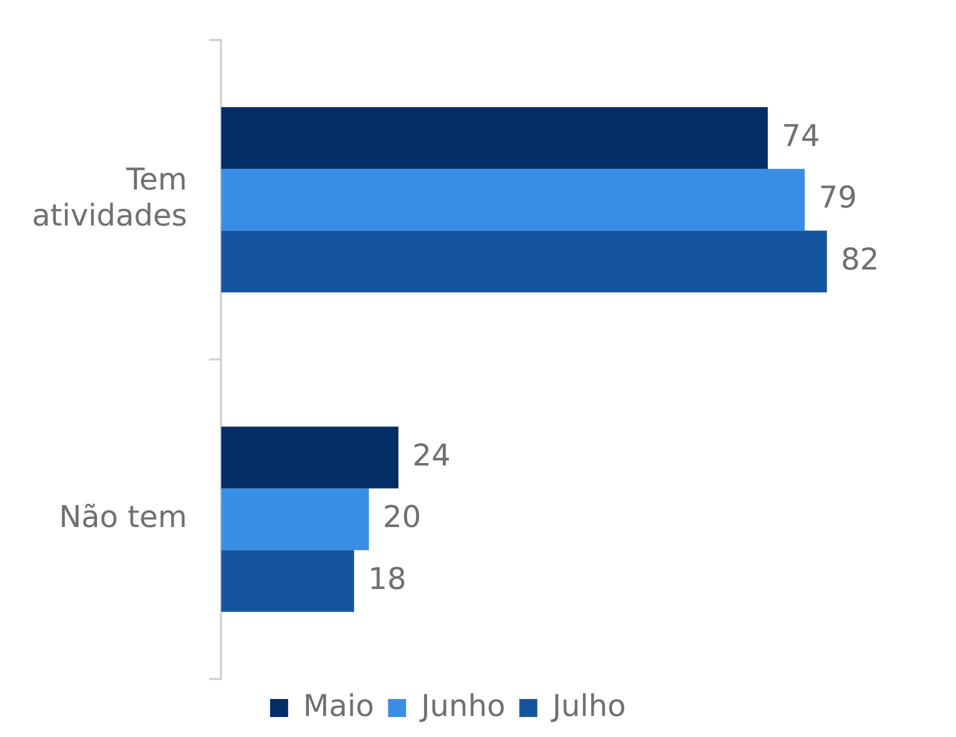 Image resolution: width=956 pixels, height=737 pixels. What do you see at coordinates (860, 260) in the screenshot?
I see `data-label: 82` at bounding box center [860, 260].